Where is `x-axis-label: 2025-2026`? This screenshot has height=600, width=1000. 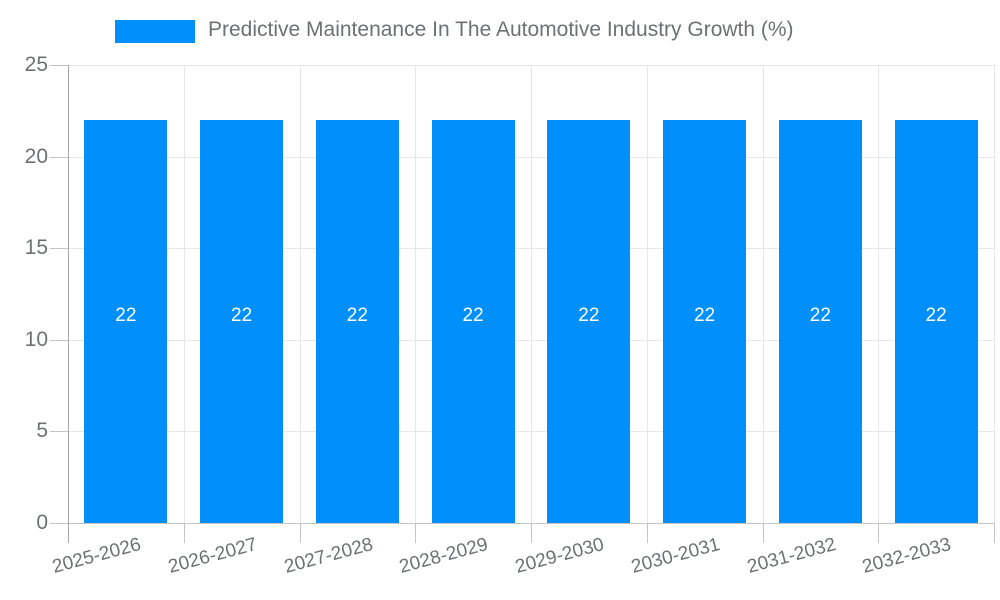
x-axis-label: 2025-2026 is located at coordinates (97, 556).